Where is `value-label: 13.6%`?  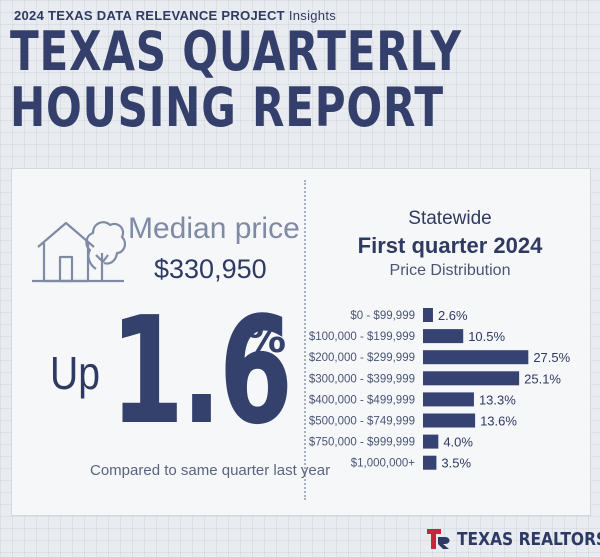 value-label: 13.6% is located at coordinates (498, 421).